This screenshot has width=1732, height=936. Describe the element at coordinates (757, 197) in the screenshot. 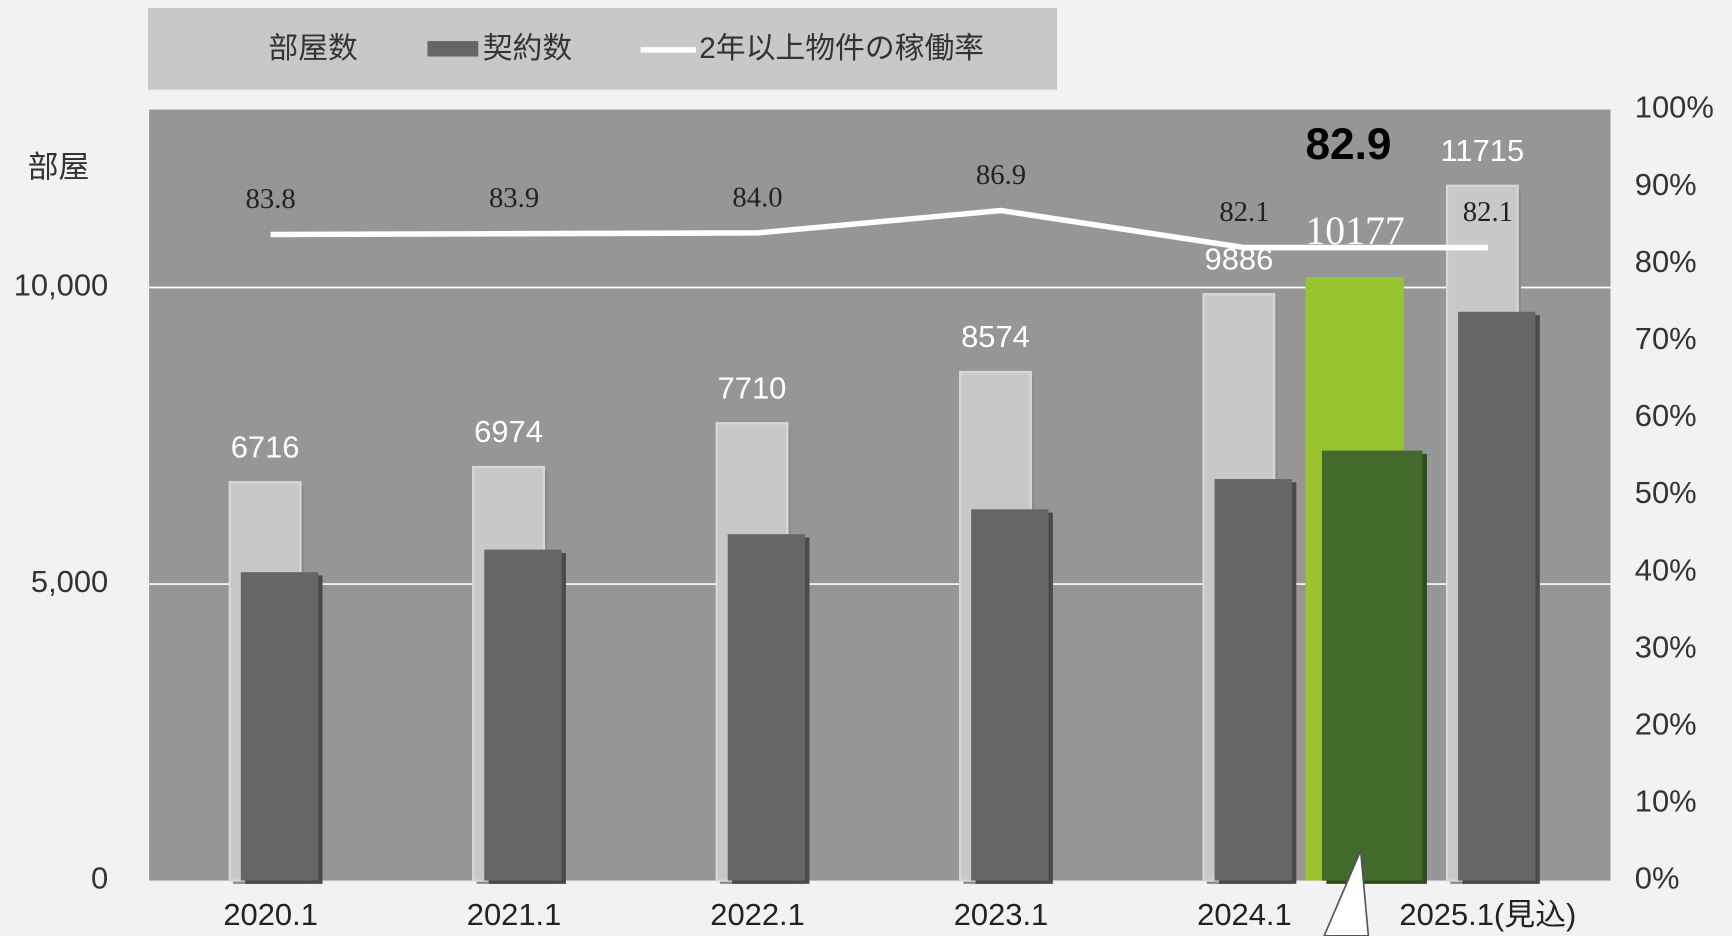

I see `line-label: 84.0` at that location.